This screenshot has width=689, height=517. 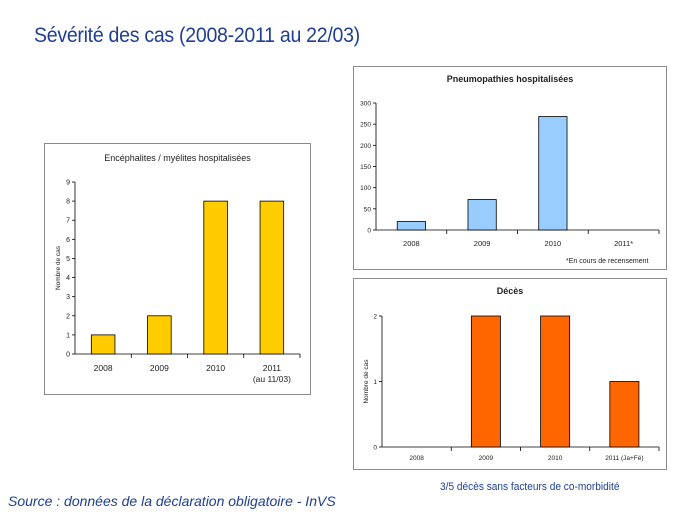 What do you see at coordinates (68, 240) in the screenshot?
I see `y-tick-label: 6` at bounding box center [68, 240].